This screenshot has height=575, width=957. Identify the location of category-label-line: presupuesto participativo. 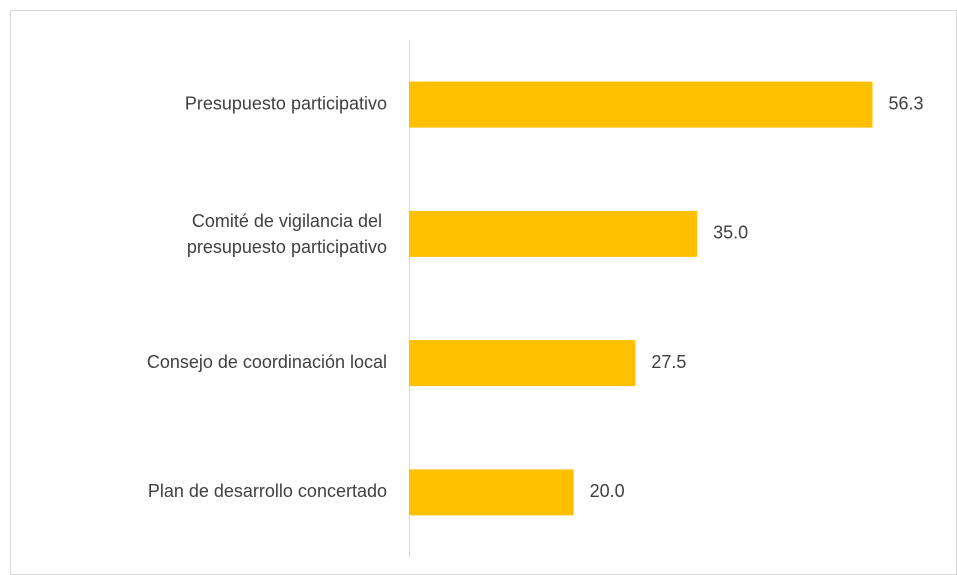
(287, 247).